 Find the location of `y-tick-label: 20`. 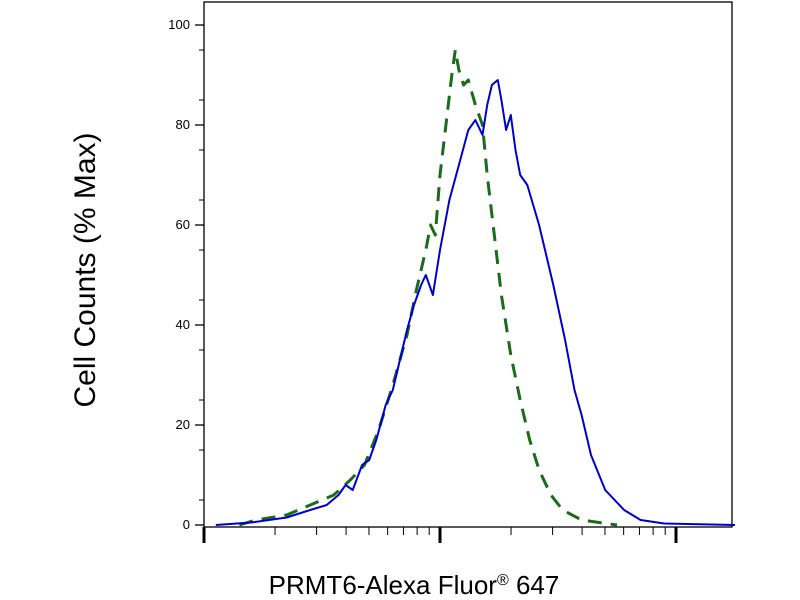

y-tick-label: 20 is located at coordinates (183, 424).